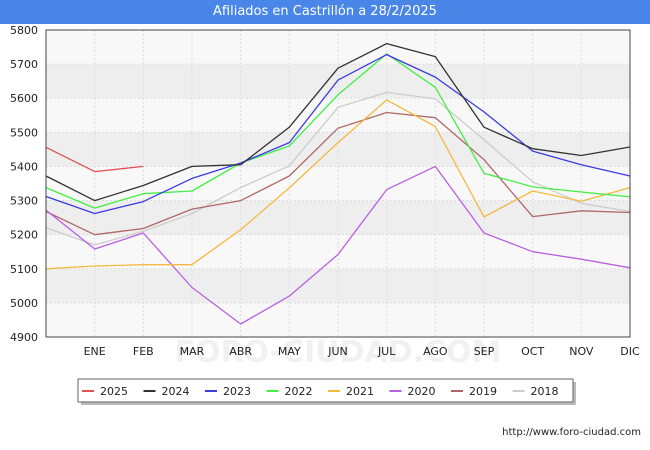  Describe the element at coordinates (386, 351) in the screenshot. I see `x-tick-label: JUL` at that location.